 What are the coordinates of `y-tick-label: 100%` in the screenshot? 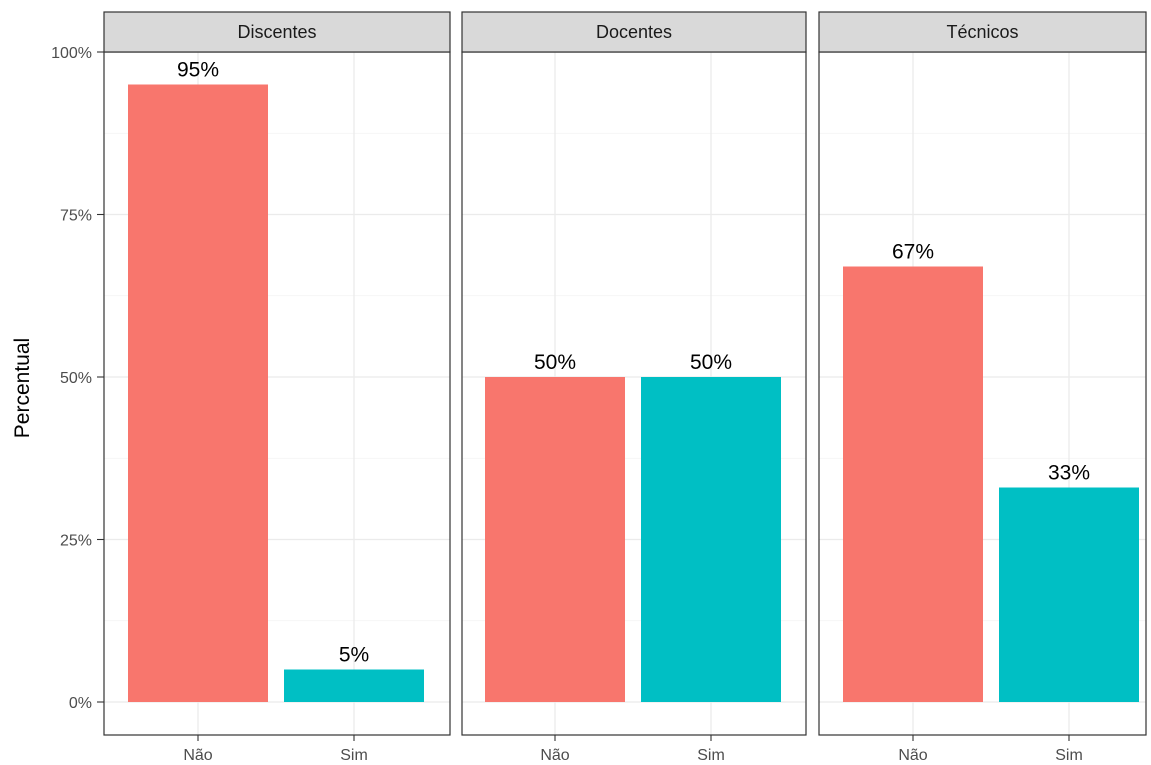 It's located at (71, 53).